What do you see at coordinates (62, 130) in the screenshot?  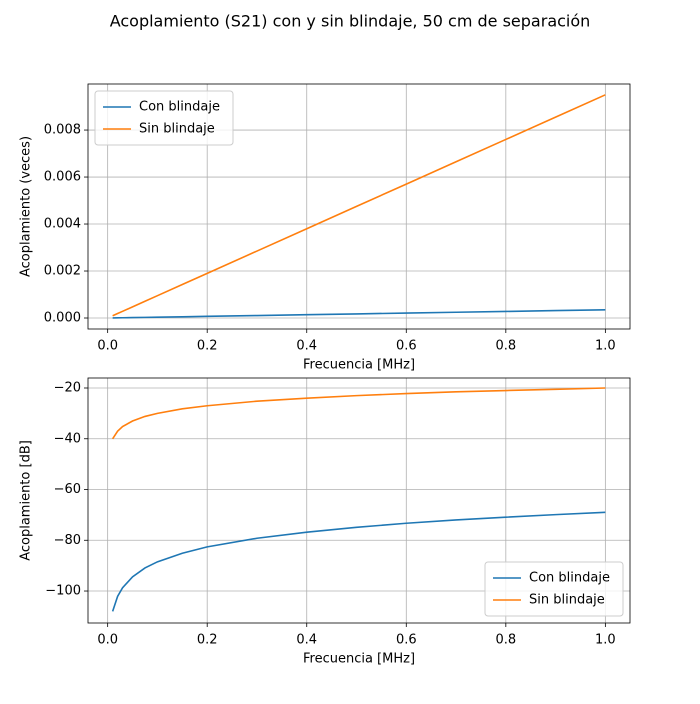 I see `y-tick-label: 0.008` at bounding box center [62, 130].